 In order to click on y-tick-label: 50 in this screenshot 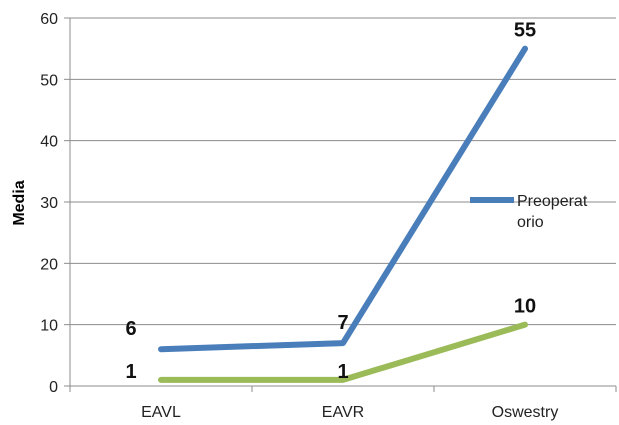, I will do `click(49, 80)`.